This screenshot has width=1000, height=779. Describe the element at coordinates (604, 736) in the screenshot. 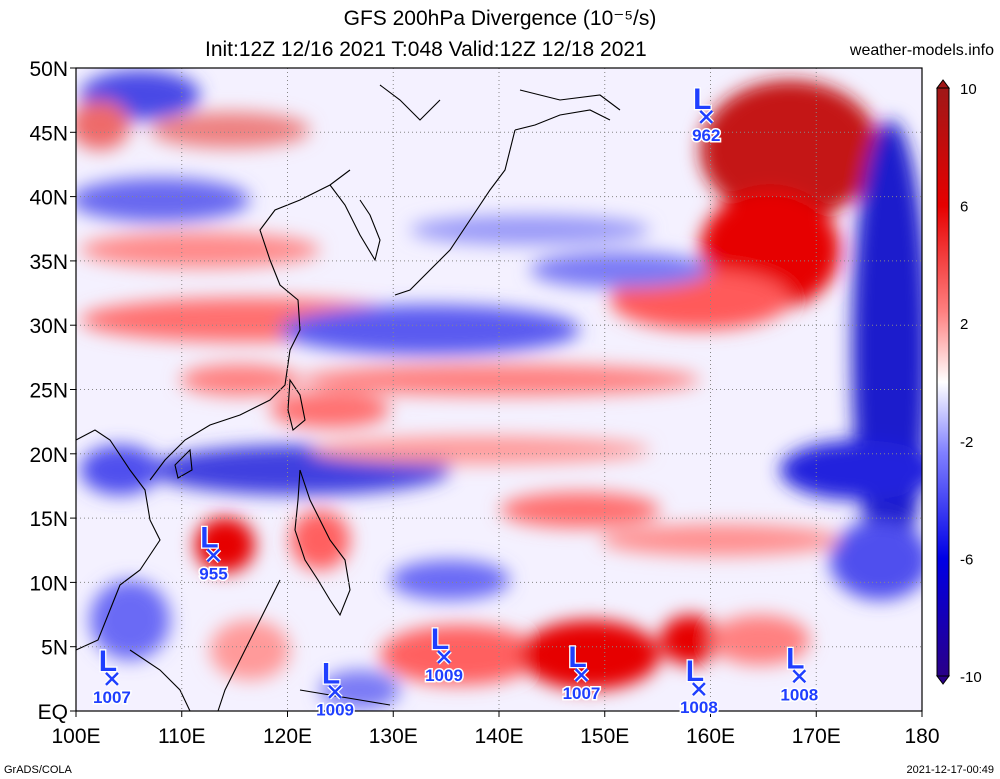

I see `lon-label: 150E` at that location.